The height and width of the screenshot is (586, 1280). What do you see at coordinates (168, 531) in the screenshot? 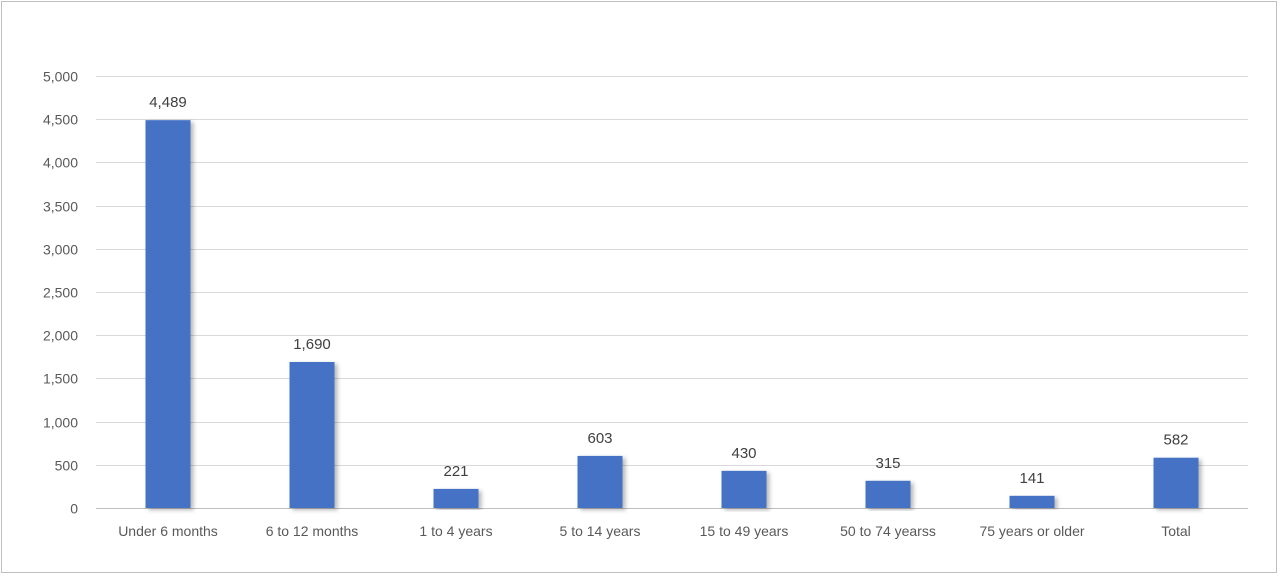
I see `x-category-label: Under 6 months` at bounding box center [168, 531].